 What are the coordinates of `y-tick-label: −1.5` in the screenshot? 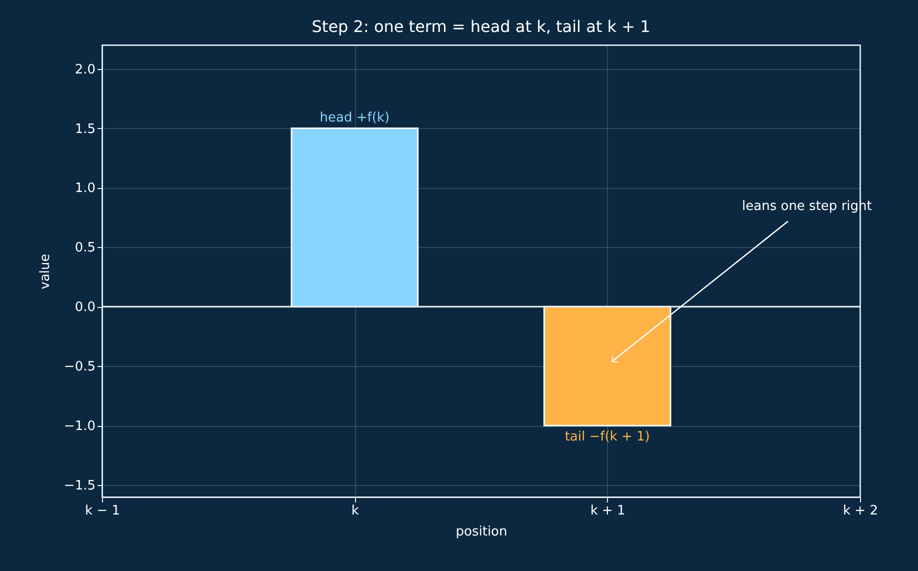 It's located at (80, 486).